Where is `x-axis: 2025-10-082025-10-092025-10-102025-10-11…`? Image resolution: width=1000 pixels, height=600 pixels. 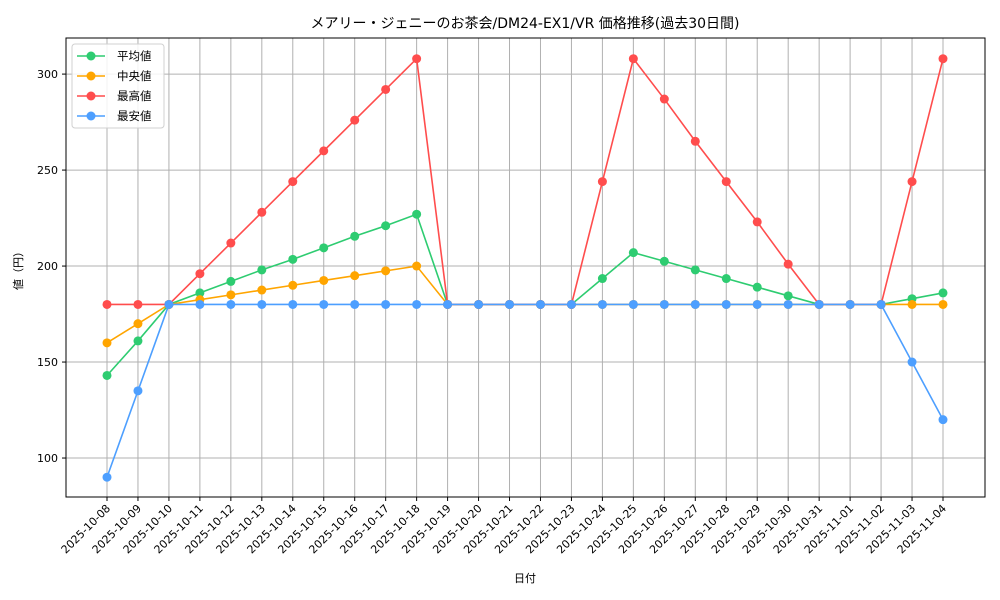
x-axis: 2025-10-082025-10-092025-10-102025-10-11… is located at coordinates (504, 526).